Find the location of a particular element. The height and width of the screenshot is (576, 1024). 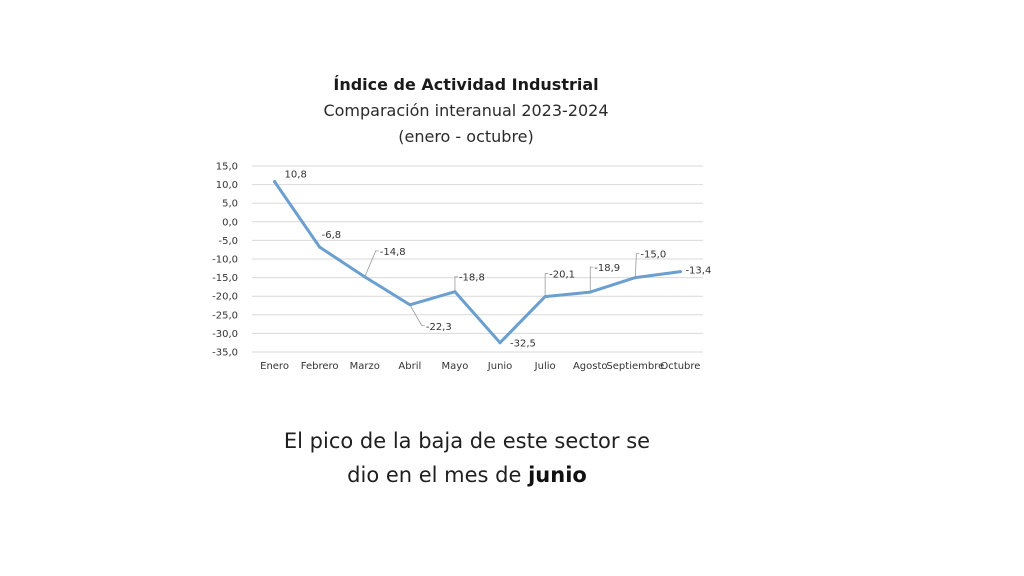

x-tick-label: Abril is located at coordinates (409, 366).